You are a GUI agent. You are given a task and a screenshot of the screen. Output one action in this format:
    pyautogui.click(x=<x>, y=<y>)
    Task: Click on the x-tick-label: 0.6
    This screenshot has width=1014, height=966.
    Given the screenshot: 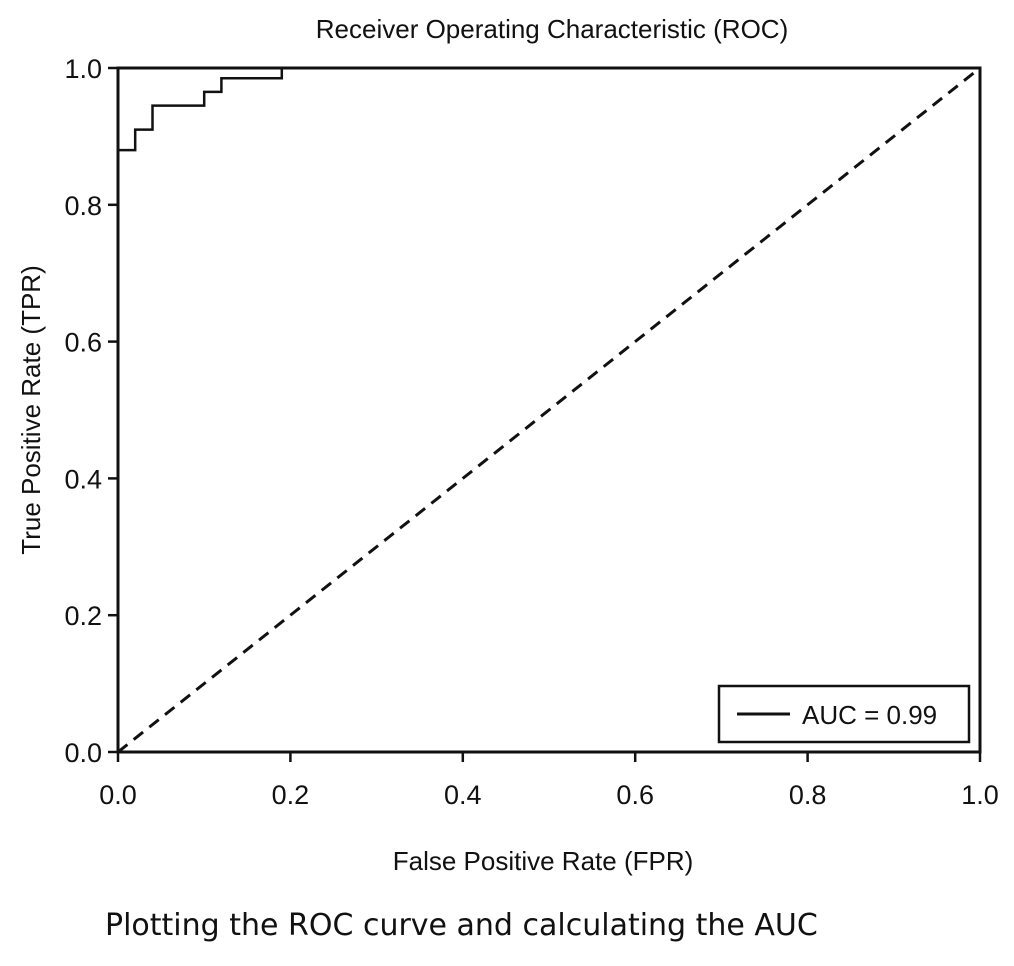 What is the action you would take?
    pyautogui.click(x=635, y=795)
    